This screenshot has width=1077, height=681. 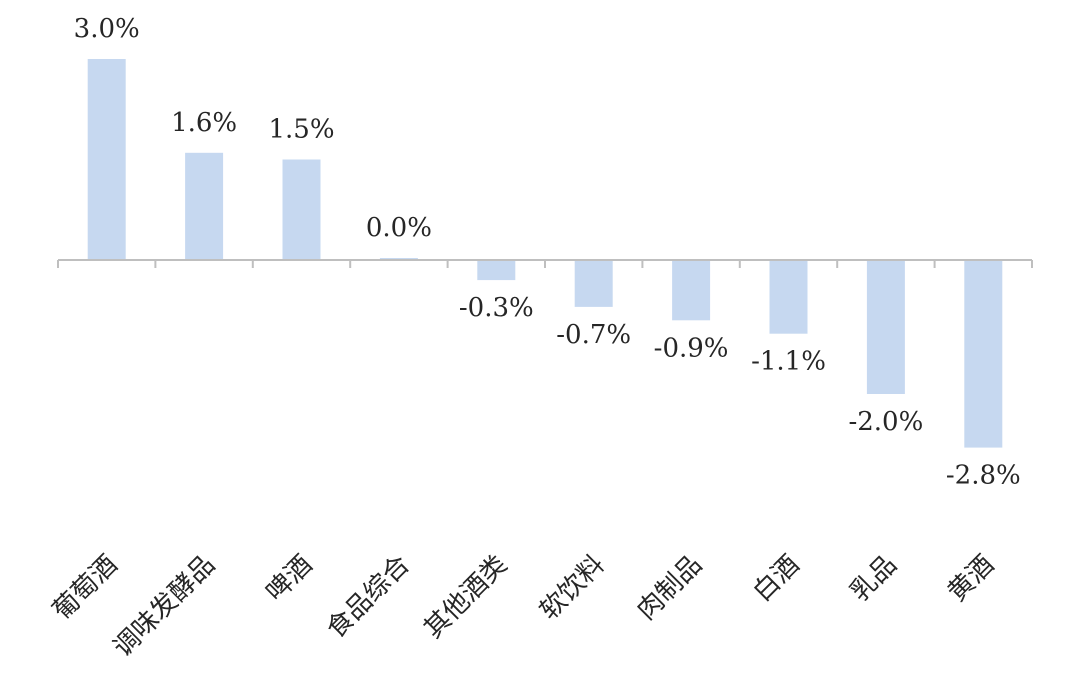 What do you see at coordinates (670, 588) in the screenshot?
I see `category-label-6: 肉制品` at bounding box center [670, 588].